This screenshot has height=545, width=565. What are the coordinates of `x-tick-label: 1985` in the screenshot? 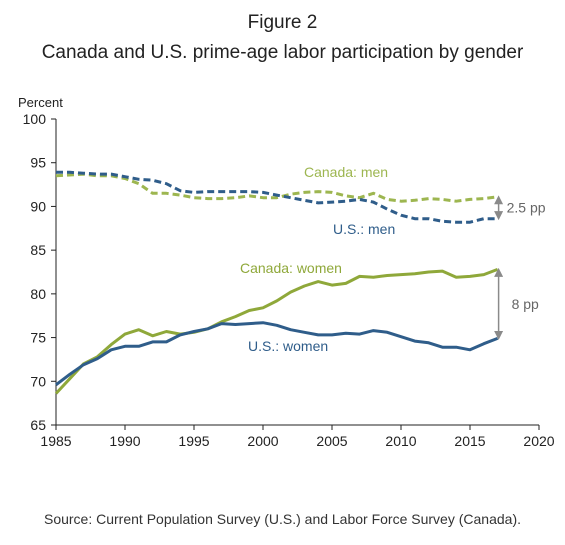 It's located at (55, 441).